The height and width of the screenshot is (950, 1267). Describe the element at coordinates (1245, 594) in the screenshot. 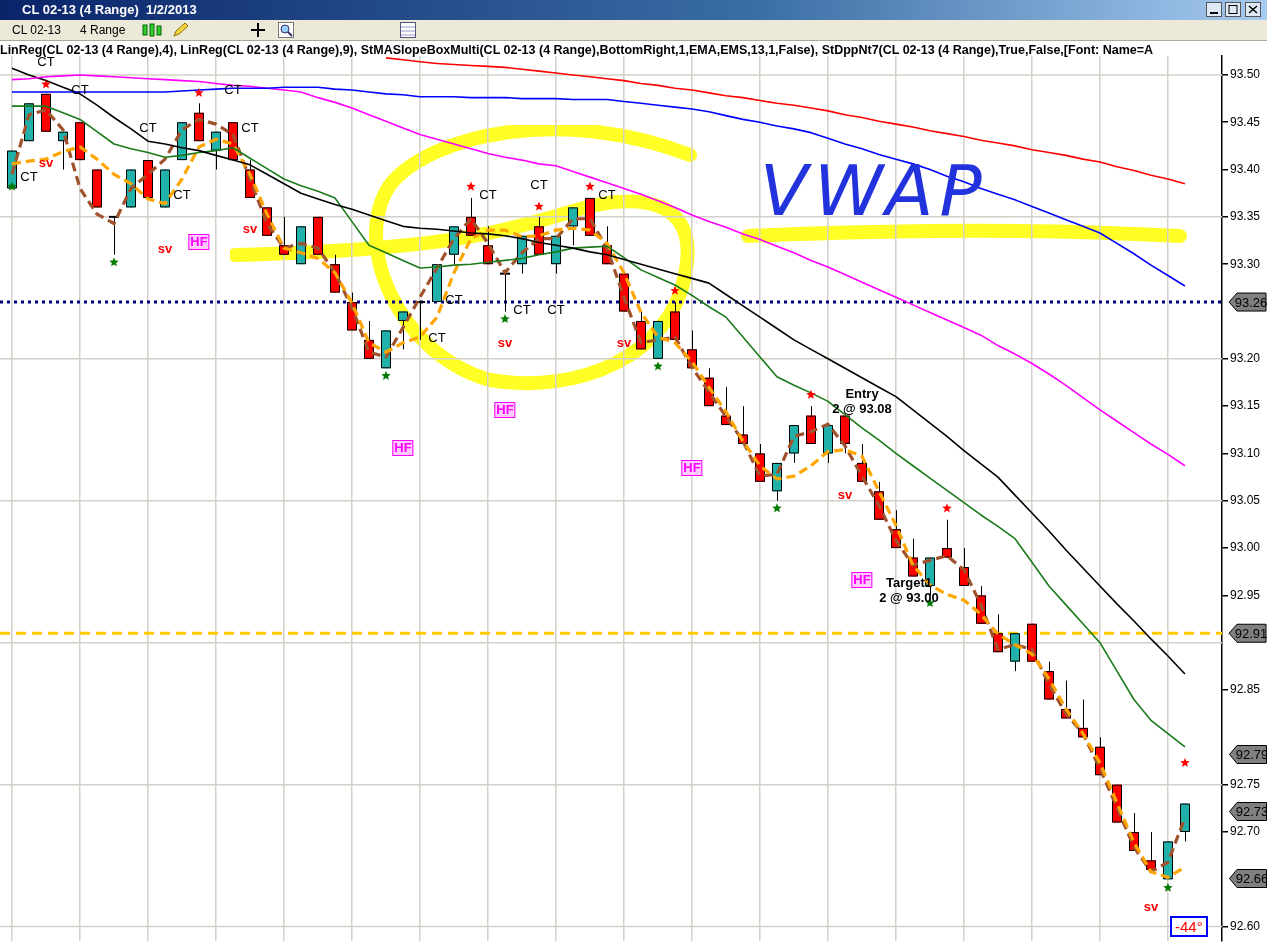

I see `y-tick-label: 92.95` at that location.